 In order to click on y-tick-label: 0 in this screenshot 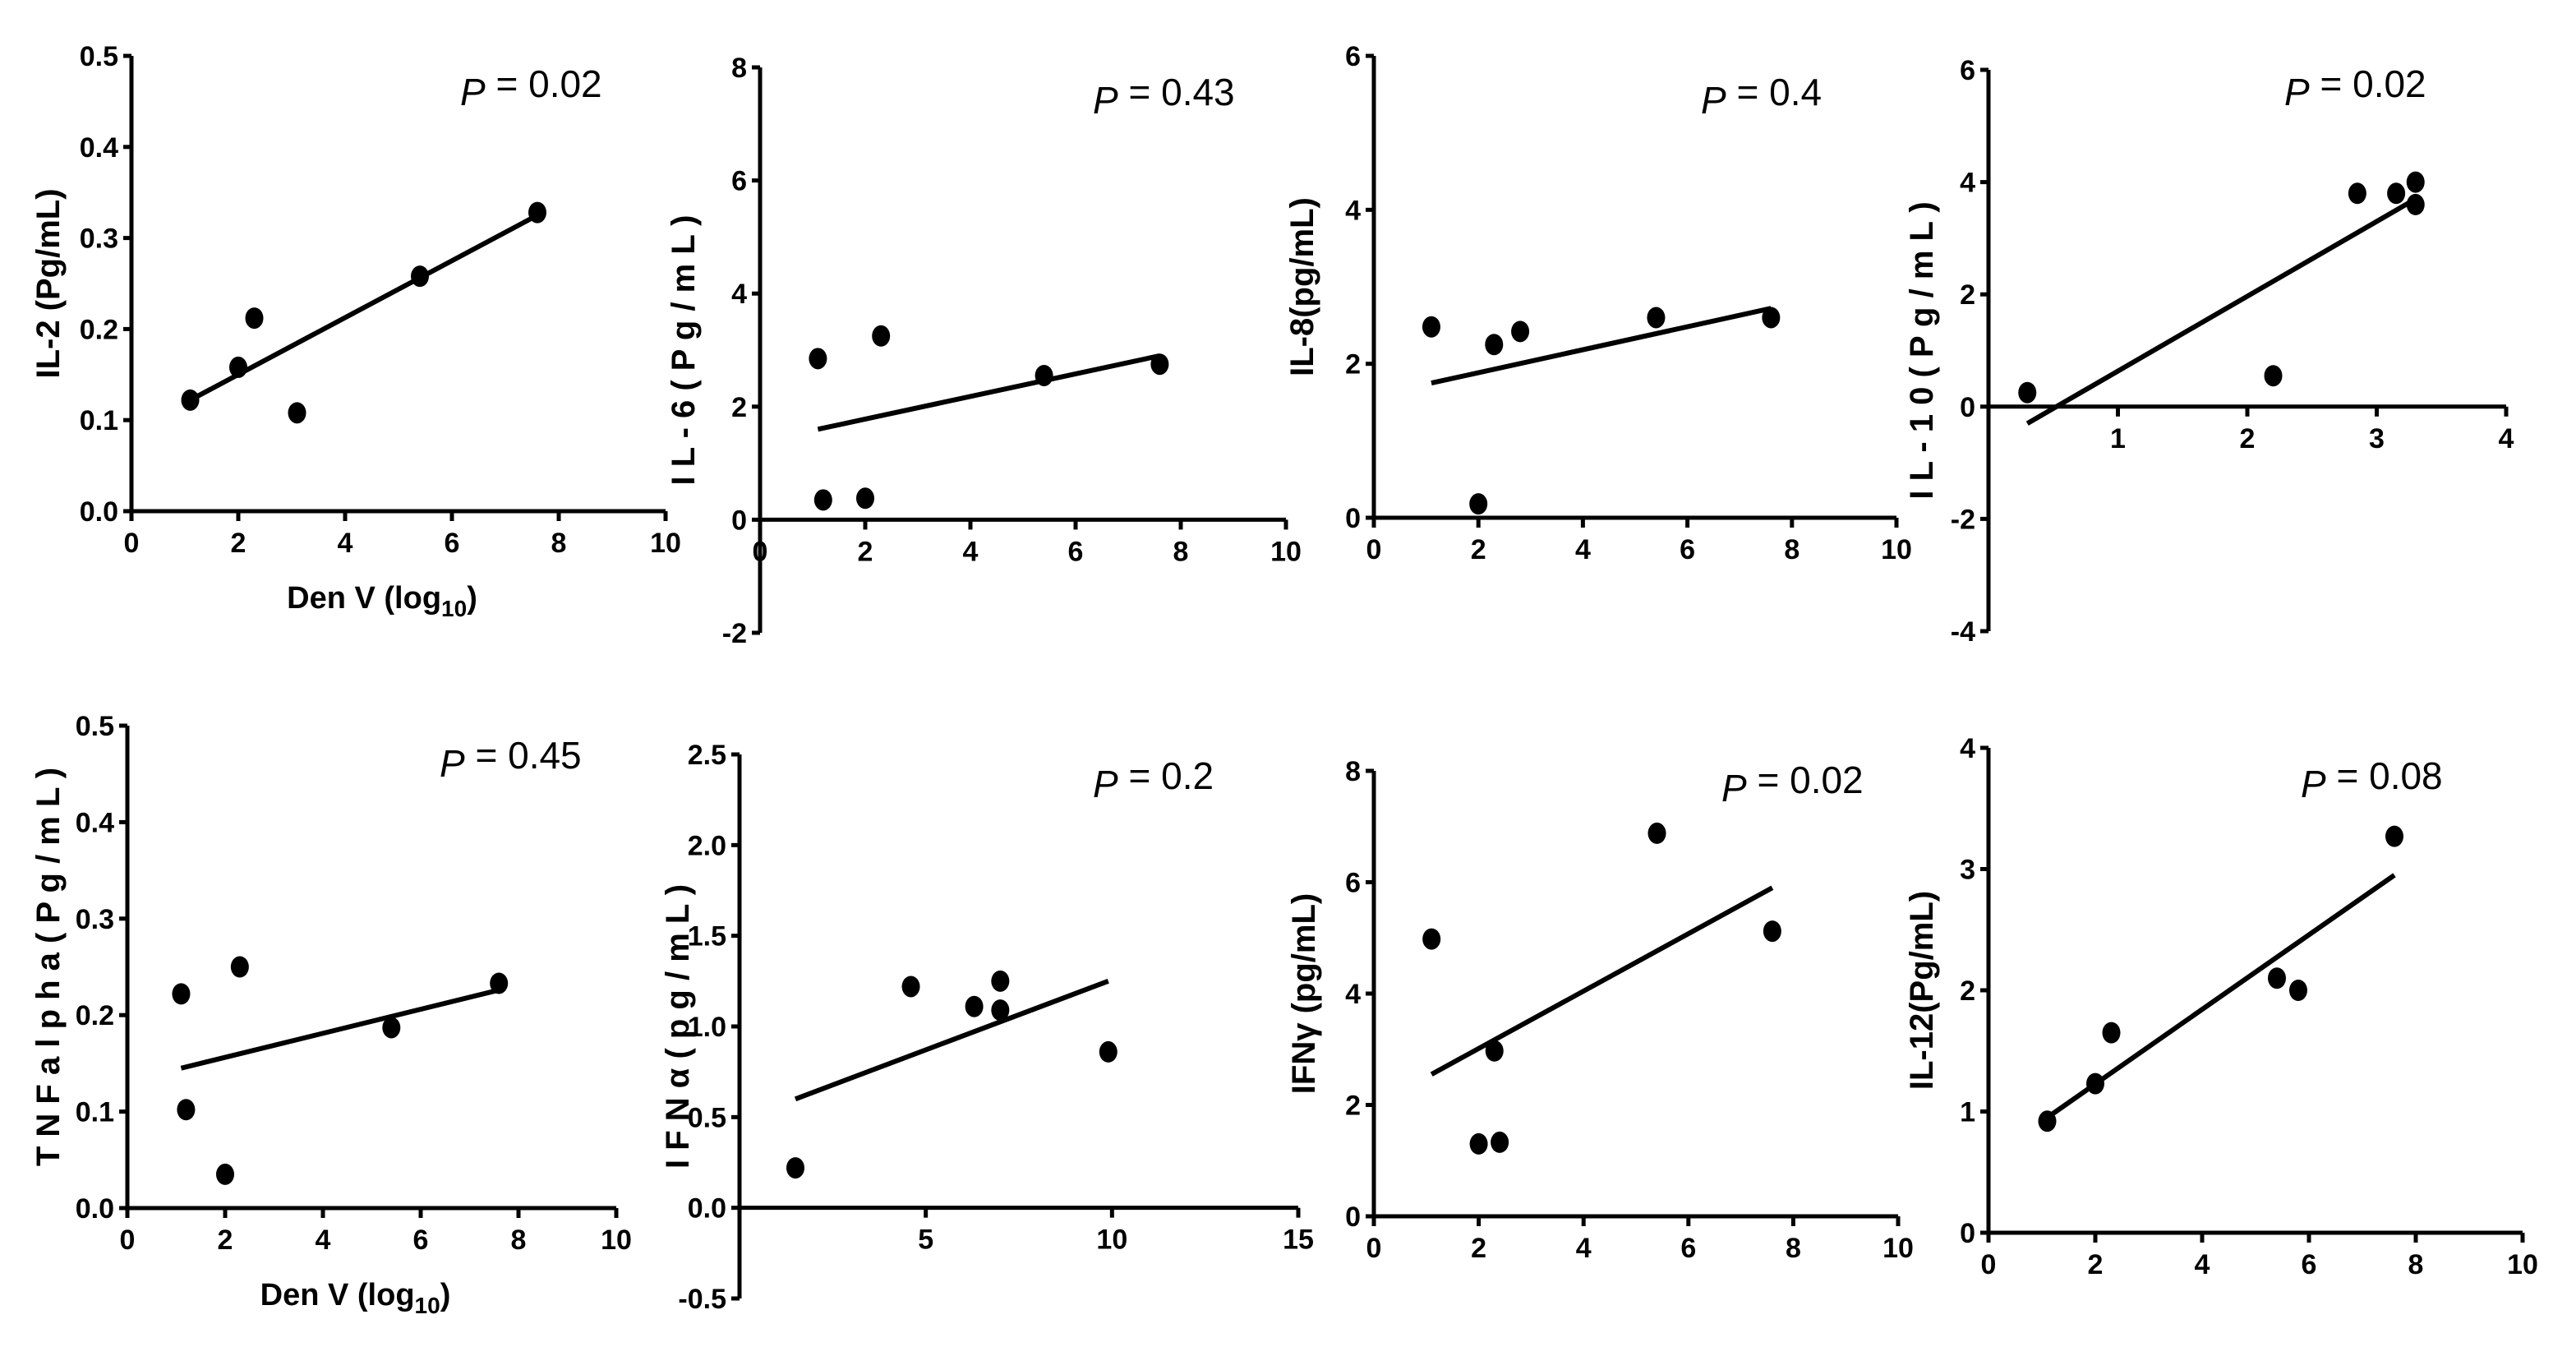, I will do `click(1353, 518)`.